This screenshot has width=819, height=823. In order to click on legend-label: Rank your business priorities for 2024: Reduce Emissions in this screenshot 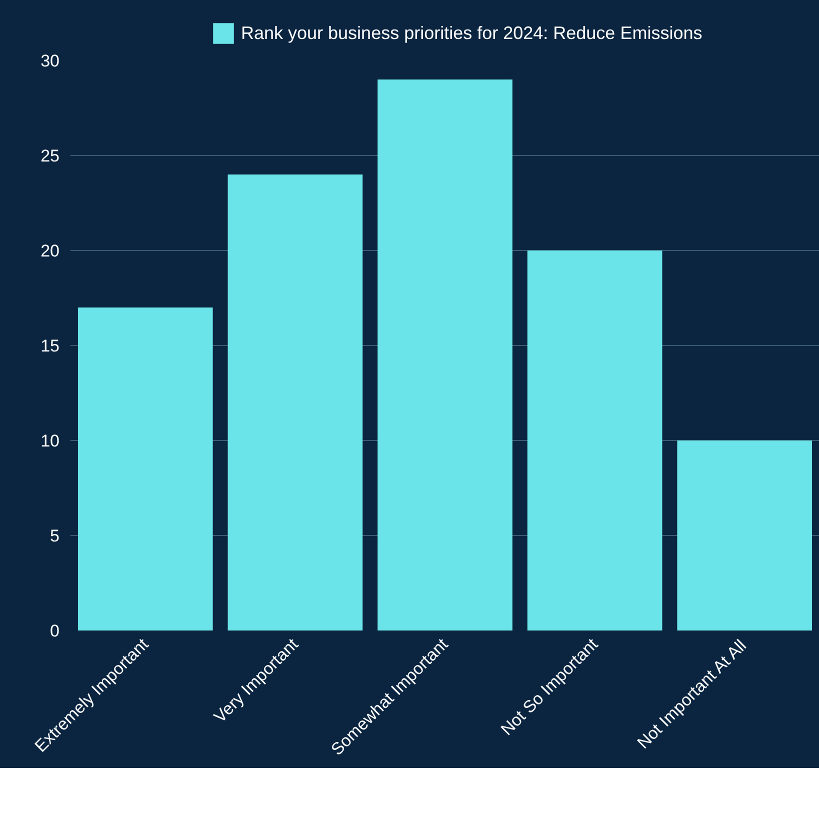, I will do `click(471, 33)`.